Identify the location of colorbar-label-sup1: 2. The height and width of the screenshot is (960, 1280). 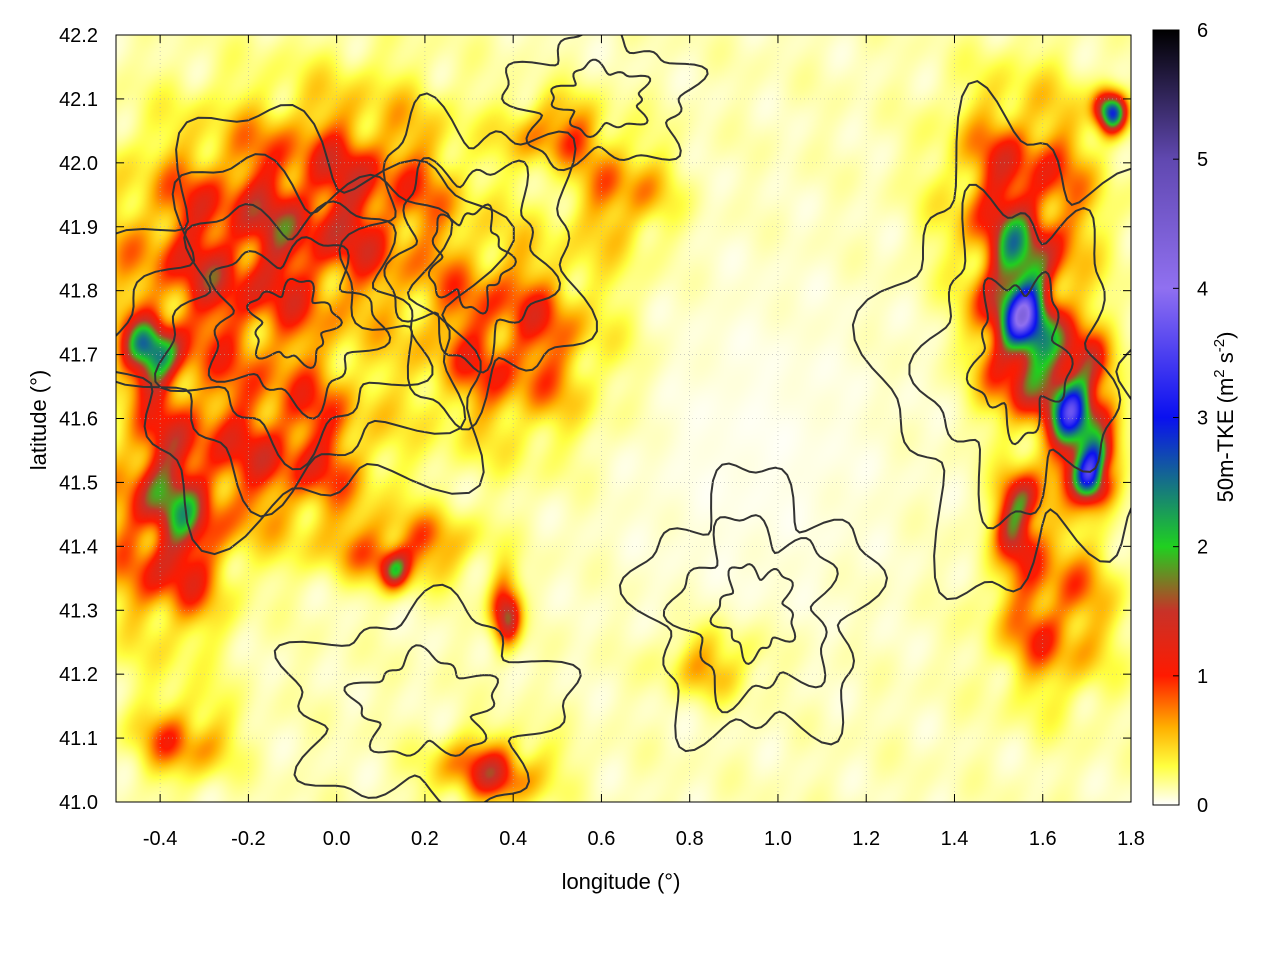
(1219, 373).